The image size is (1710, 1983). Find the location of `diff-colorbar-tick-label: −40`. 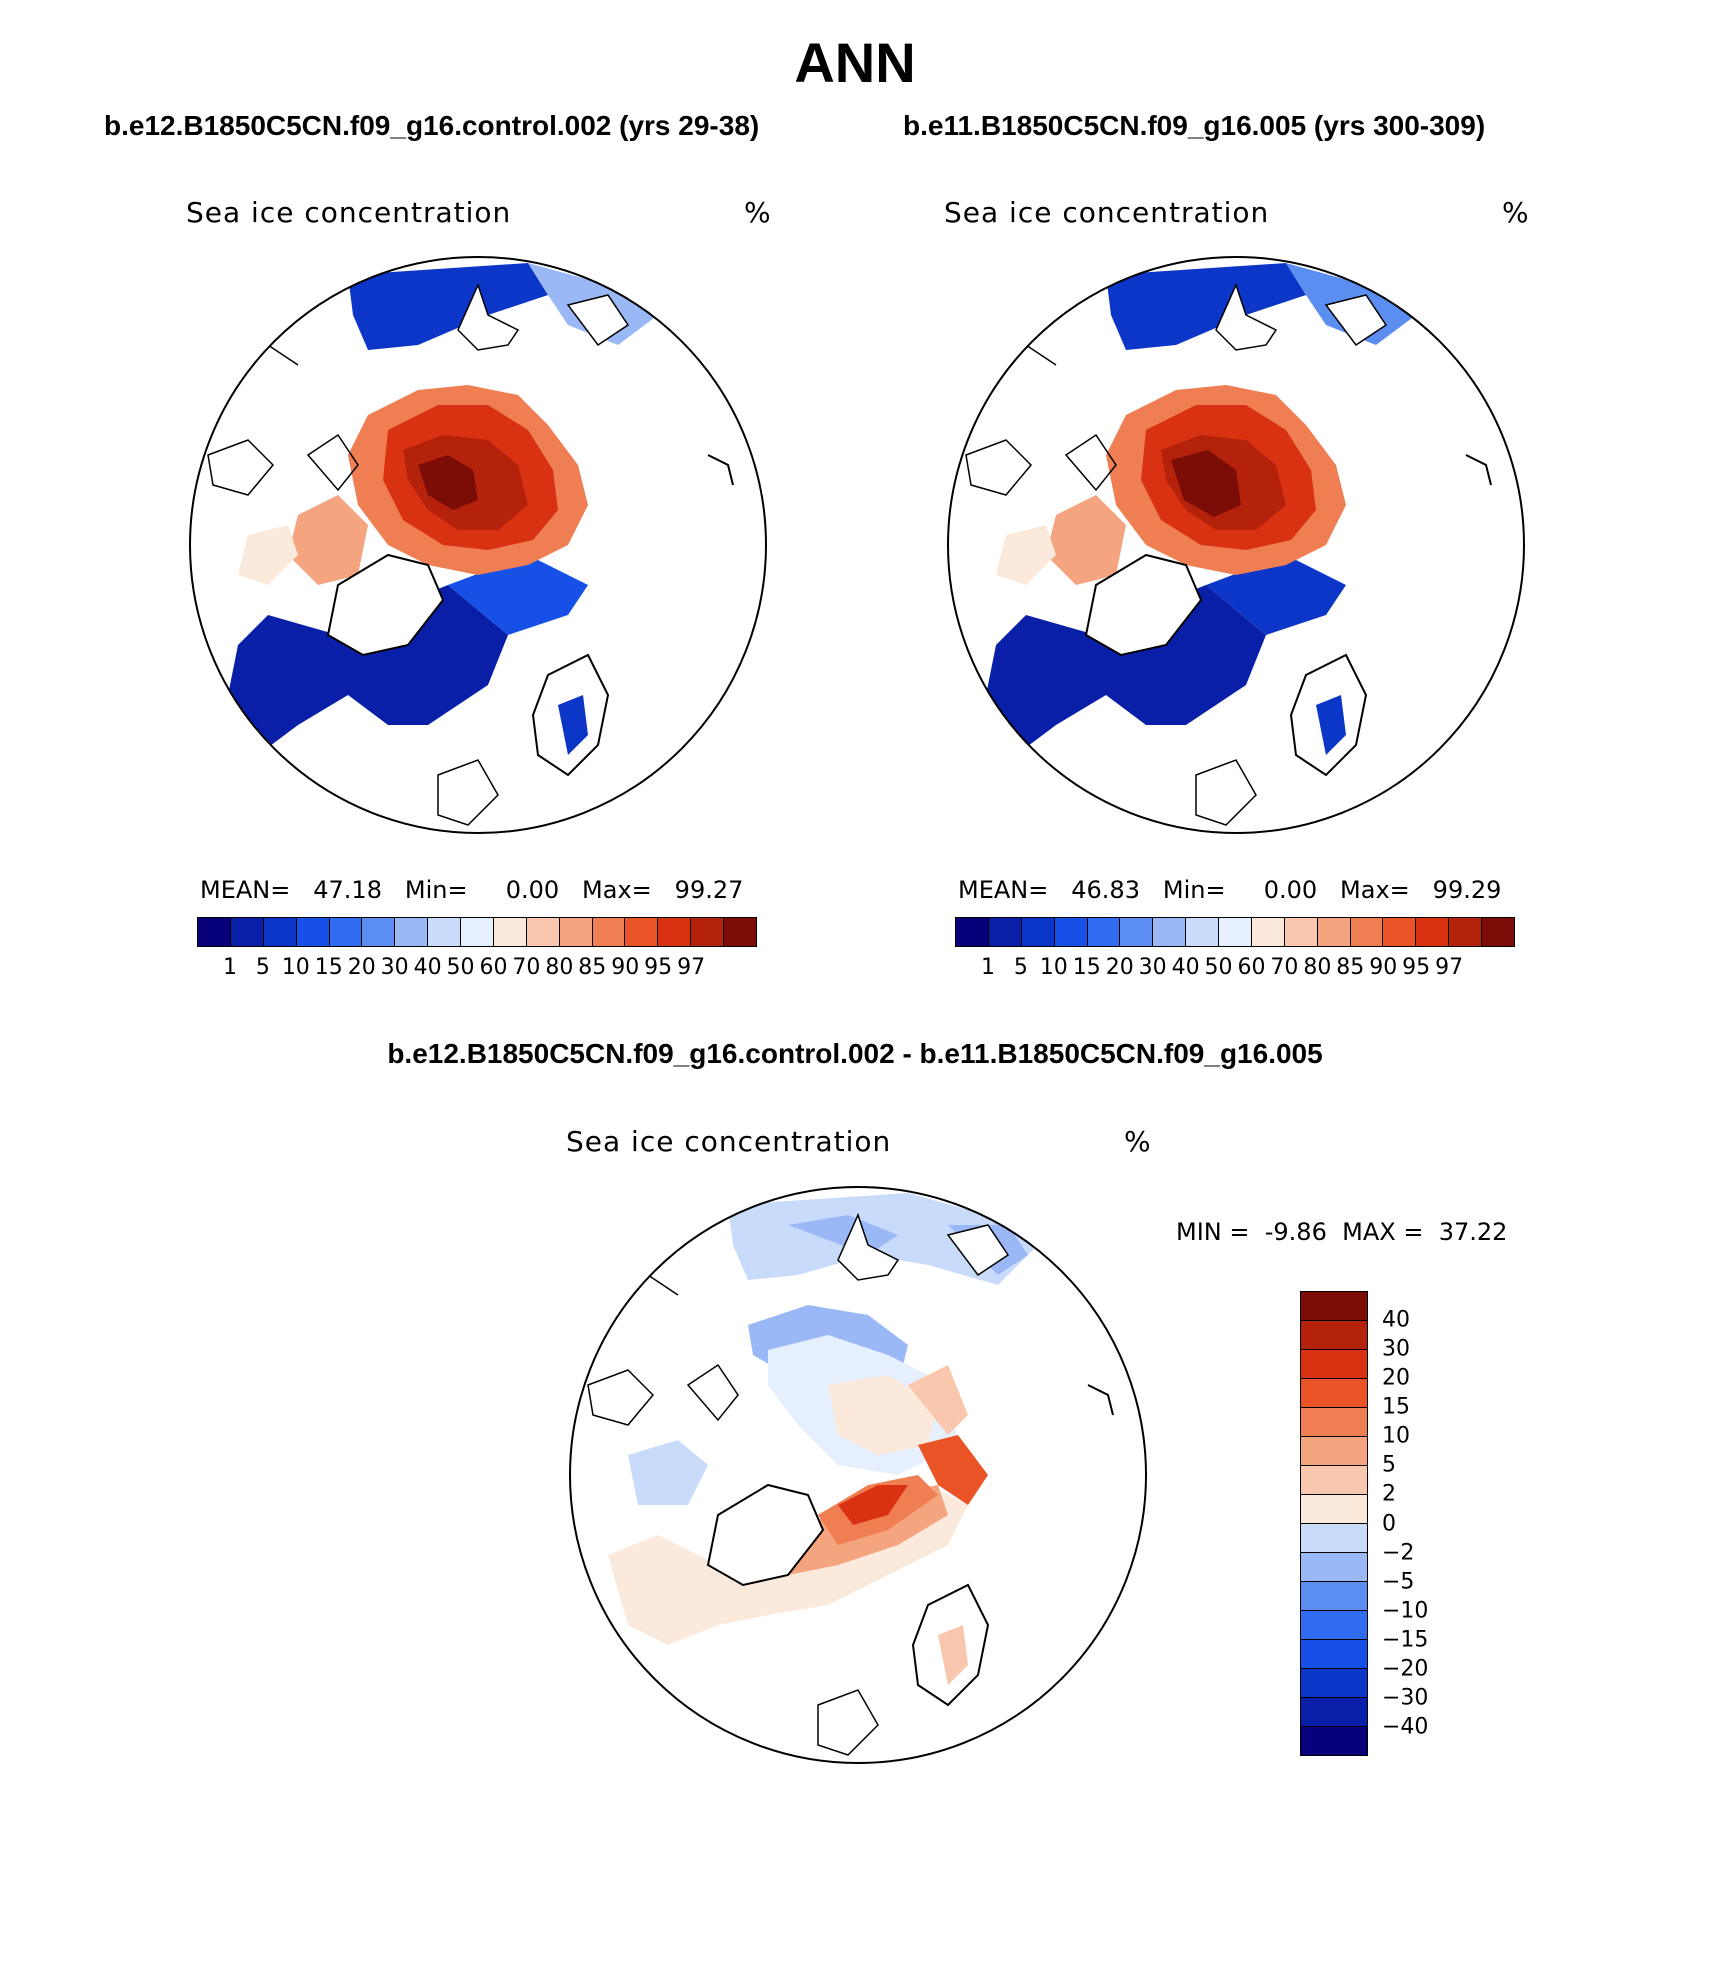

diff-colorbar-tick-label: −40 is located at coordinates (1405, 1727).